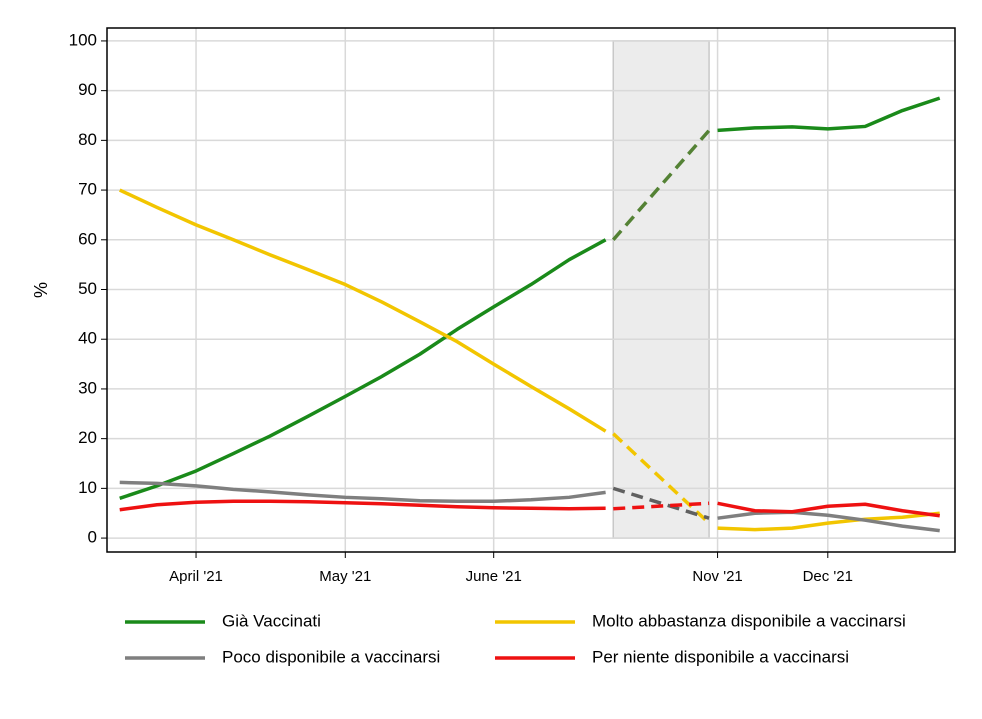 The image size is (982, 719). Describe the element at coordinates (87, 338) in the screenshot. I see `y-tick-label: 40` at that location.